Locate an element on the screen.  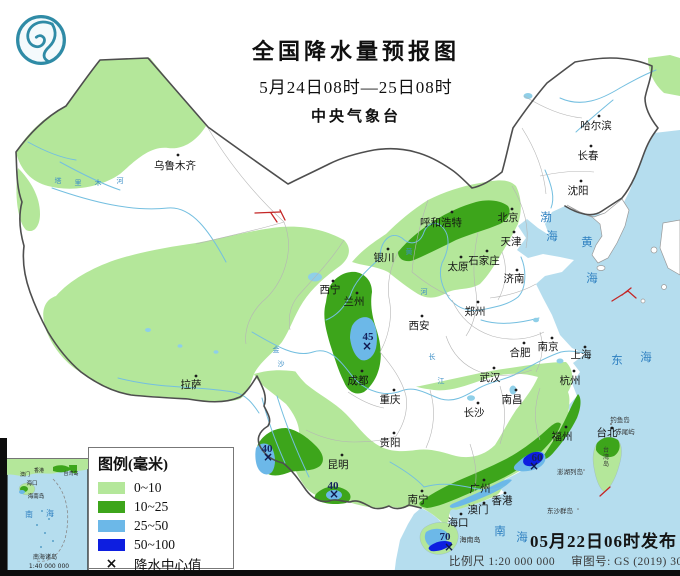
japan-land is located at coordinates (669, 247).